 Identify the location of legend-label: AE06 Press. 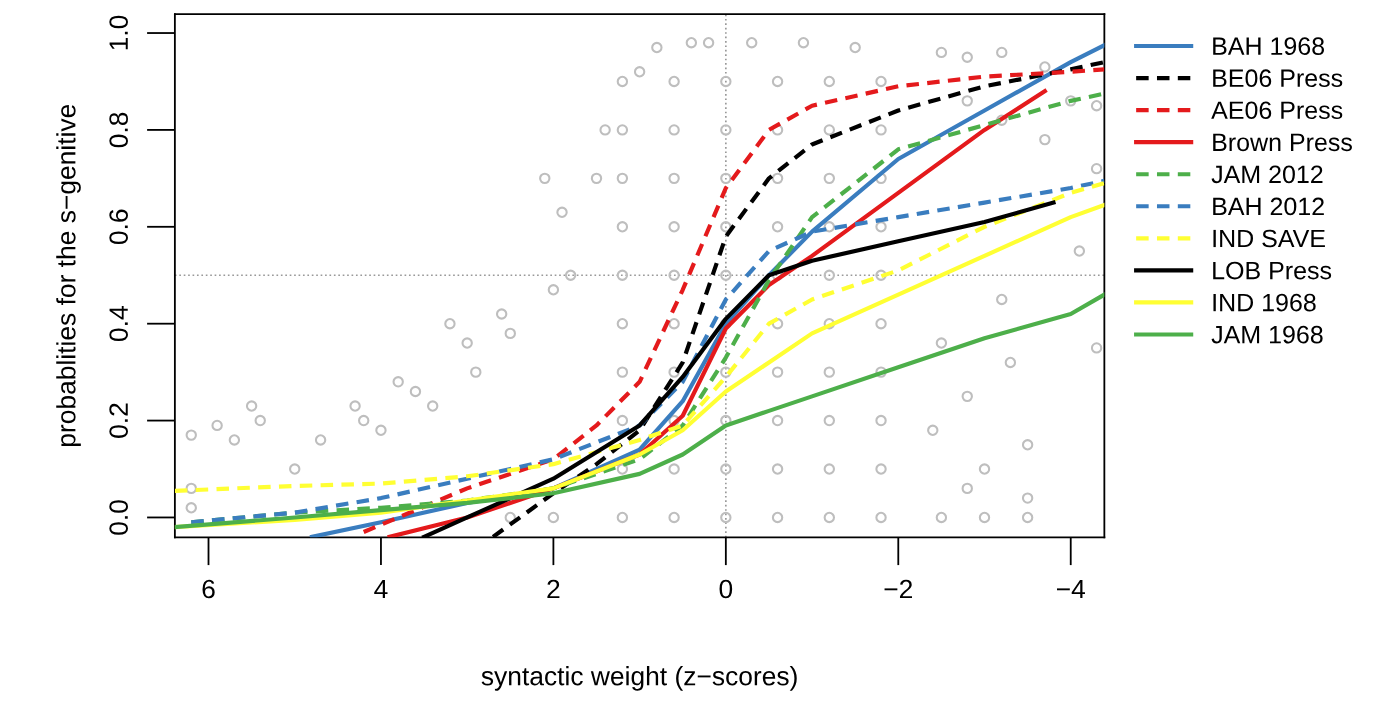
(1277, 110).